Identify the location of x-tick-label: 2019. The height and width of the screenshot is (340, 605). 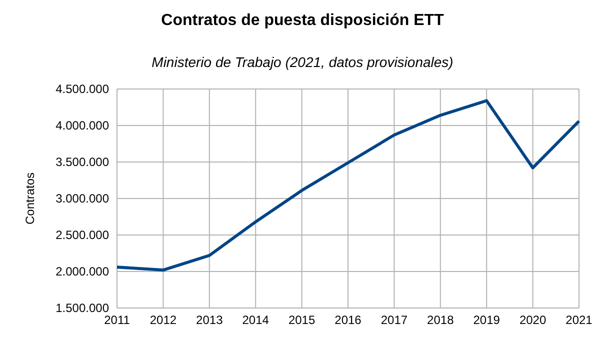
(486, 320).